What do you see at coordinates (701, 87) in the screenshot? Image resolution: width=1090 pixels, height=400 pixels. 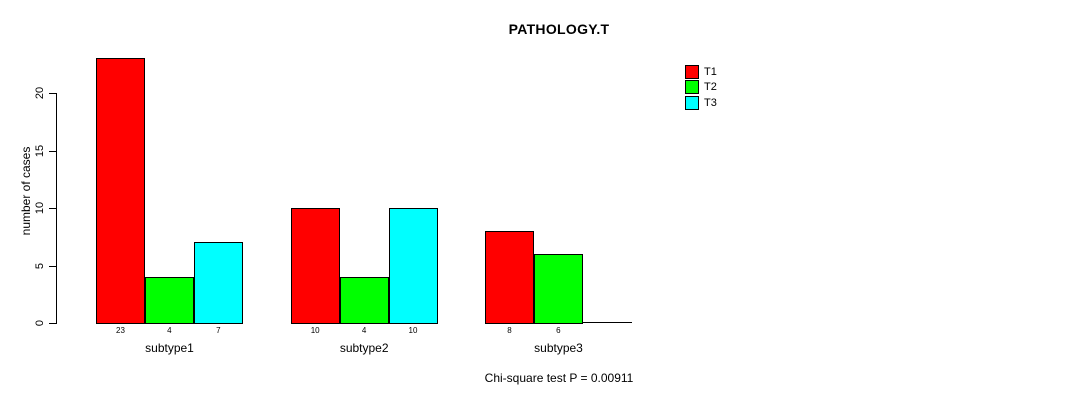 I see `legend-item-T2: T2` at bounding box center [701, 87].